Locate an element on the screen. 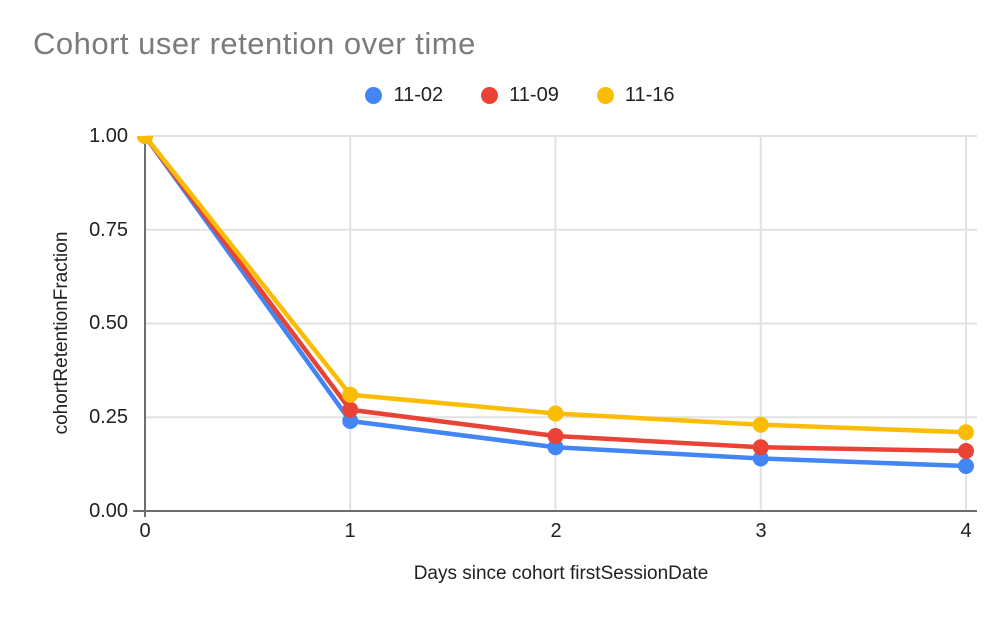  legend: 11-02 11-09 11-16 is located at coordinates (504, 95).